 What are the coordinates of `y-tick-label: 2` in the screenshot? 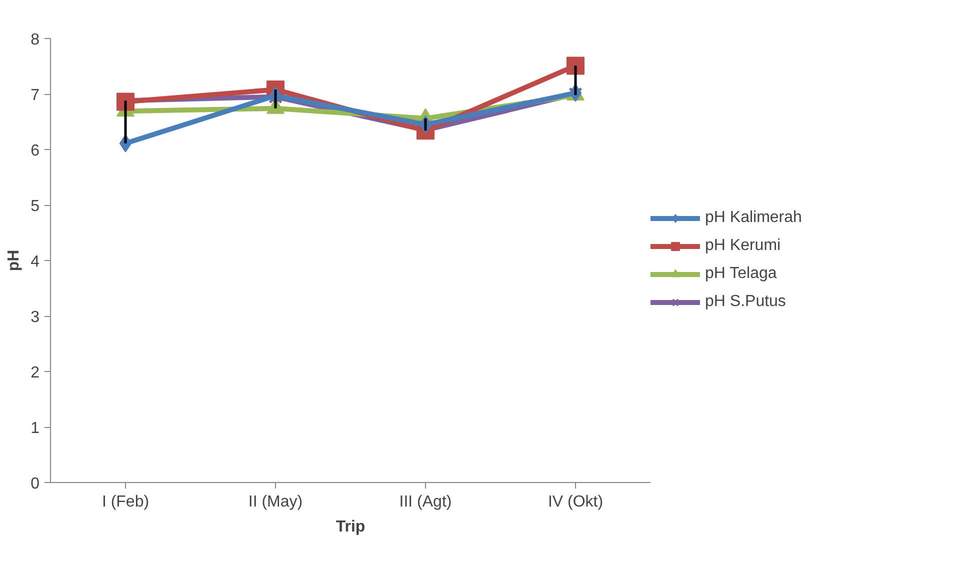 It's located at (35, 373).